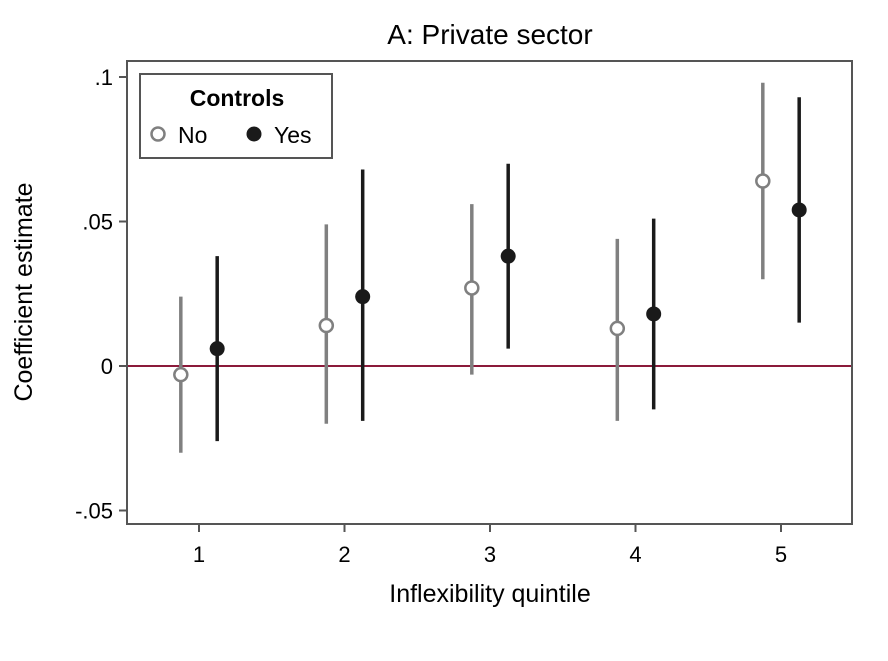 The image size is (888, 661). What do you see at coordinates (344, 554) in the screenshot?
I see `x-tick-label: 2` at bounding box center [344, 554].